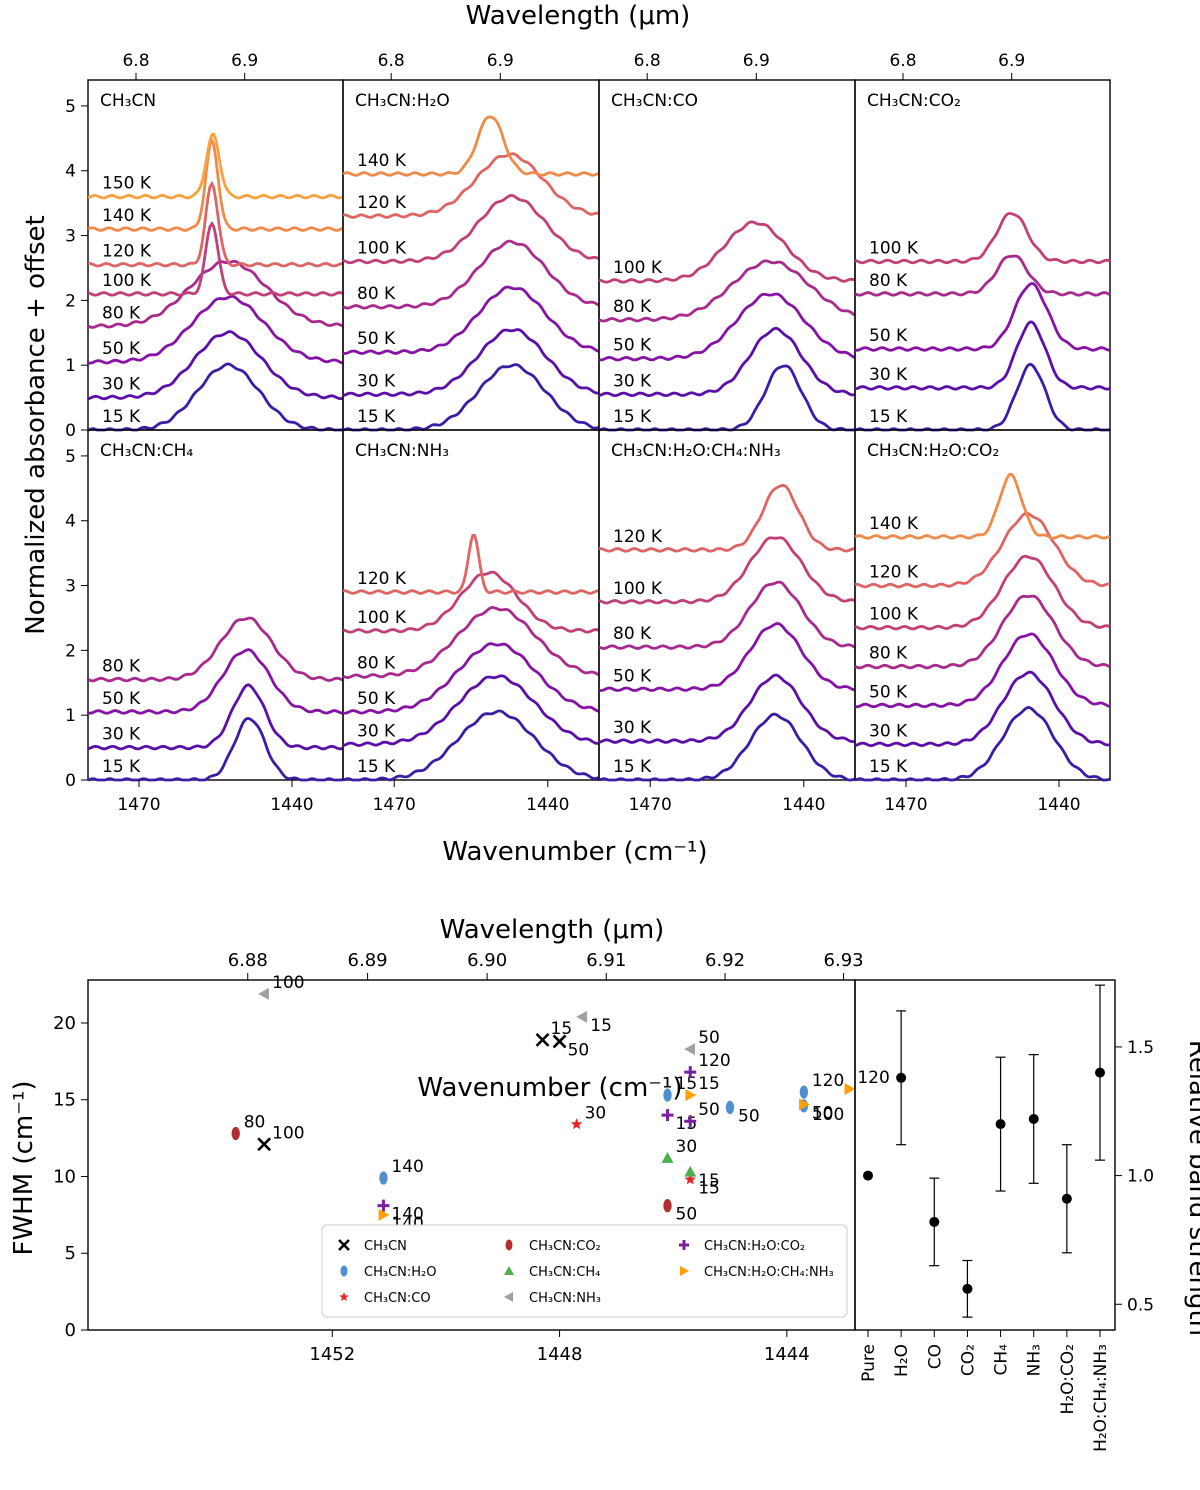 This screenshot has height=1490, width=1200. Describe the element at coordinates (70, 431) in the screenshot. I see `y-tick-label: 0` at that location.